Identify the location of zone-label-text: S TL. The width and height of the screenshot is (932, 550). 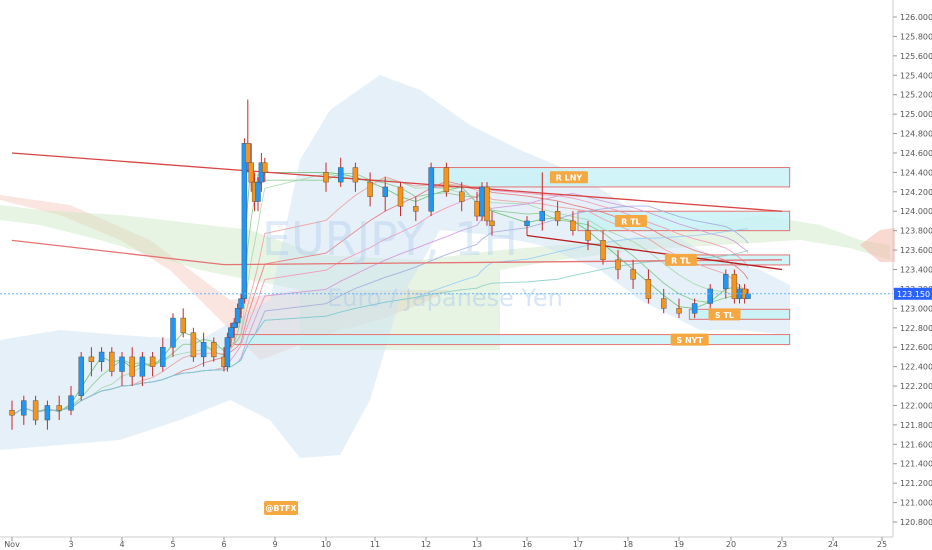
(724, 315).